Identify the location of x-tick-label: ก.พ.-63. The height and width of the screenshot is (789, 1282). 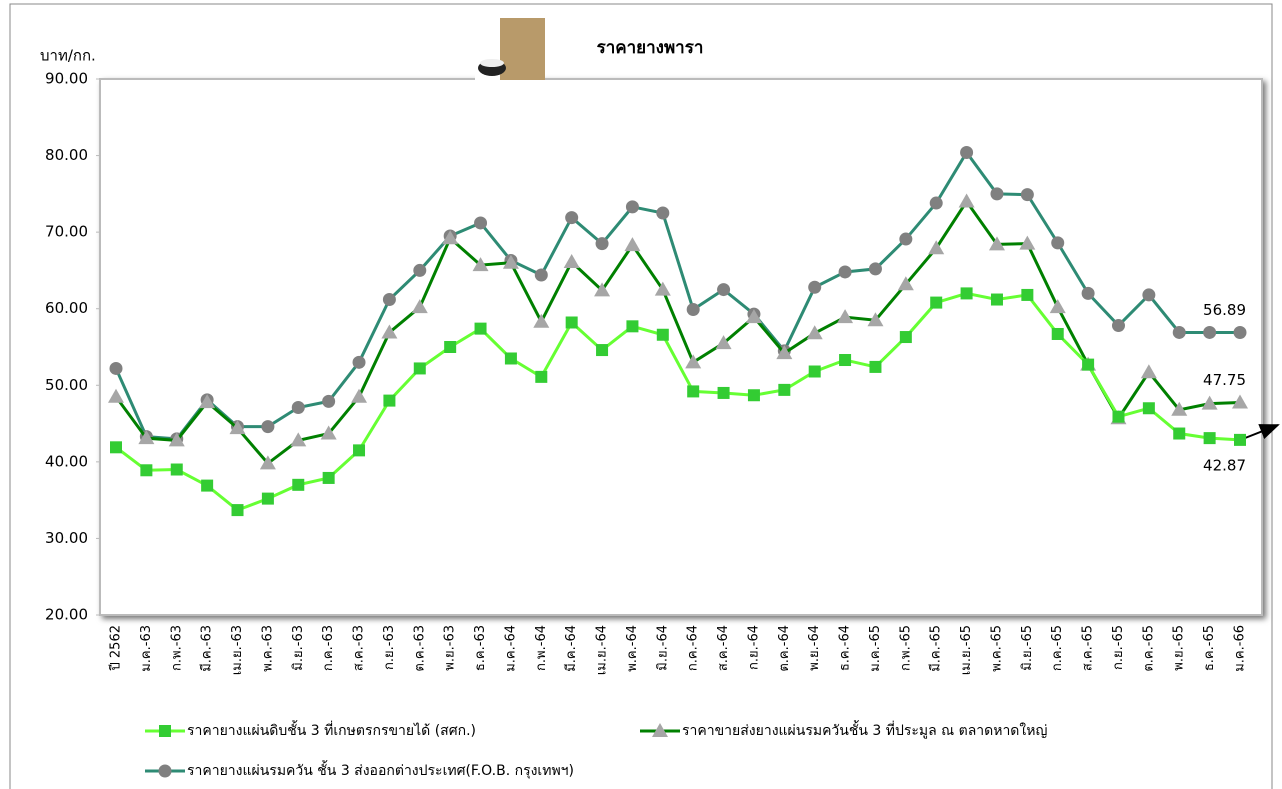
(176, 648).